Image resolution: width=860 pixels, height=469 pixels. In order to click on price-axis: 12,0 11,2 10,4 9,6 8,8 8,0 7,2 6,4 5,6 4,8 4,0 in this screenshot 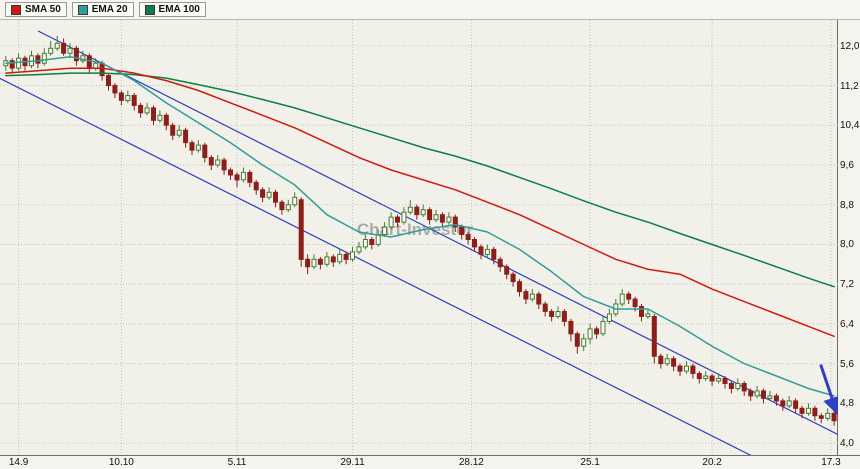, I will do `click(849, 237)`.